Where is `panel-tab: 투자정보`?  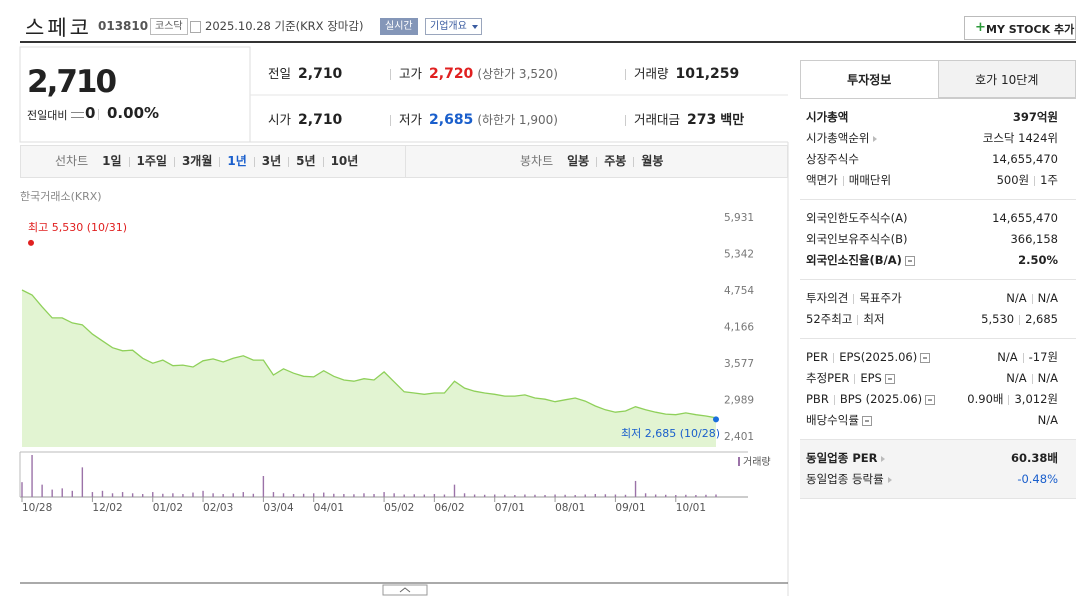
panel-tab: 투자정보 is located at coordinates (869, 79).